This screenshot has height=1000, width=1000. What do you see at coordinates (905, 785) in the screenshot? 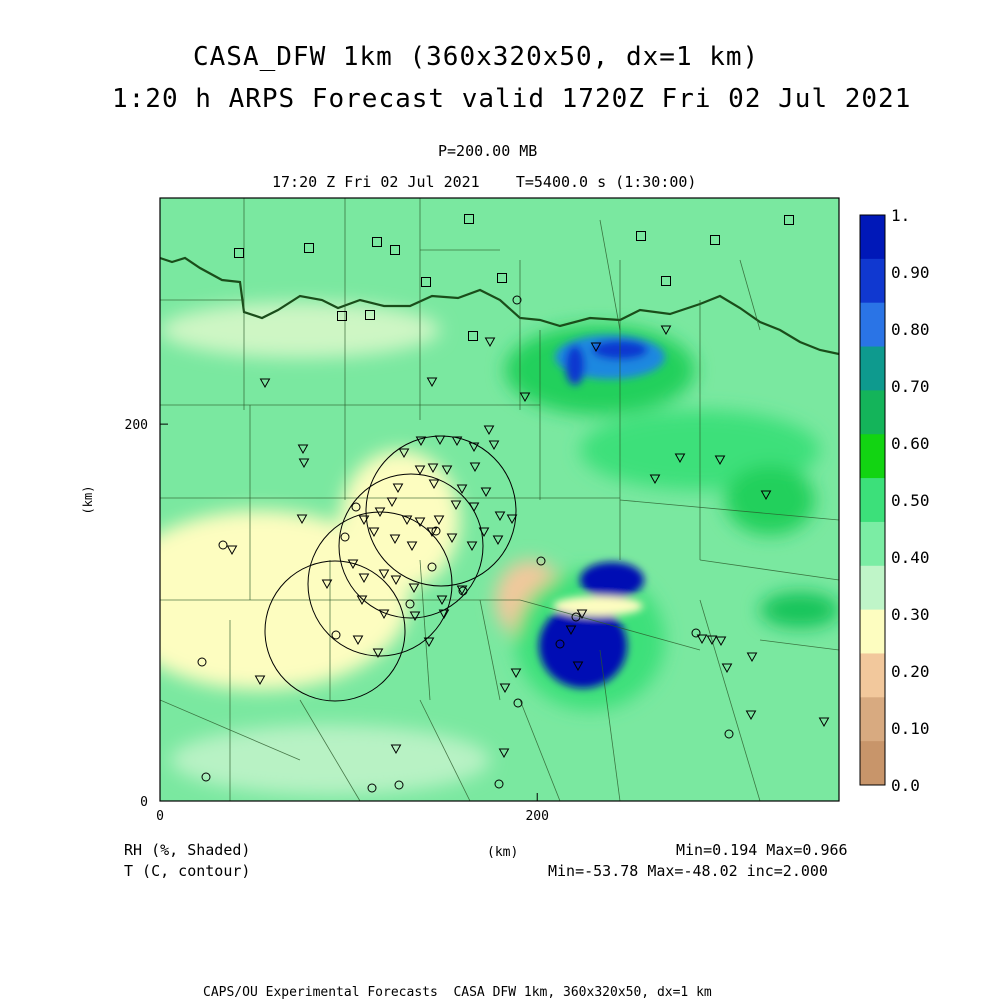
I see `colorbar-label-0: 0.0` at bounding box center [905, 785].